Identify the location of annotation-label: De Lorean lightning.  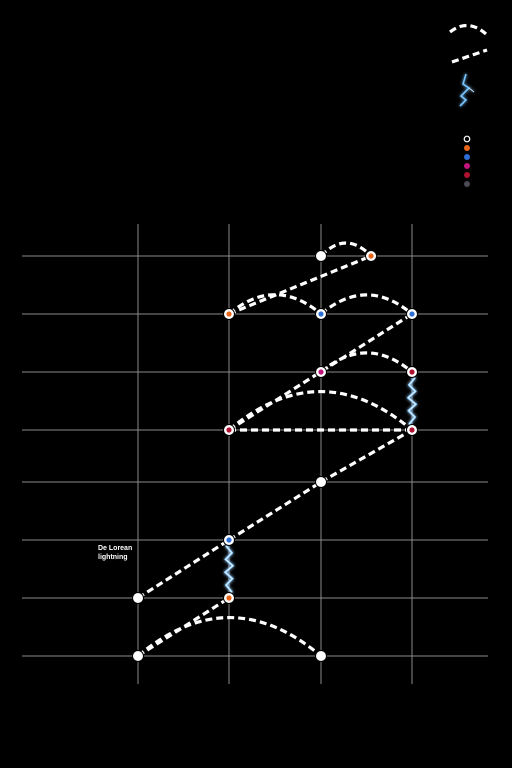
(115, 553).